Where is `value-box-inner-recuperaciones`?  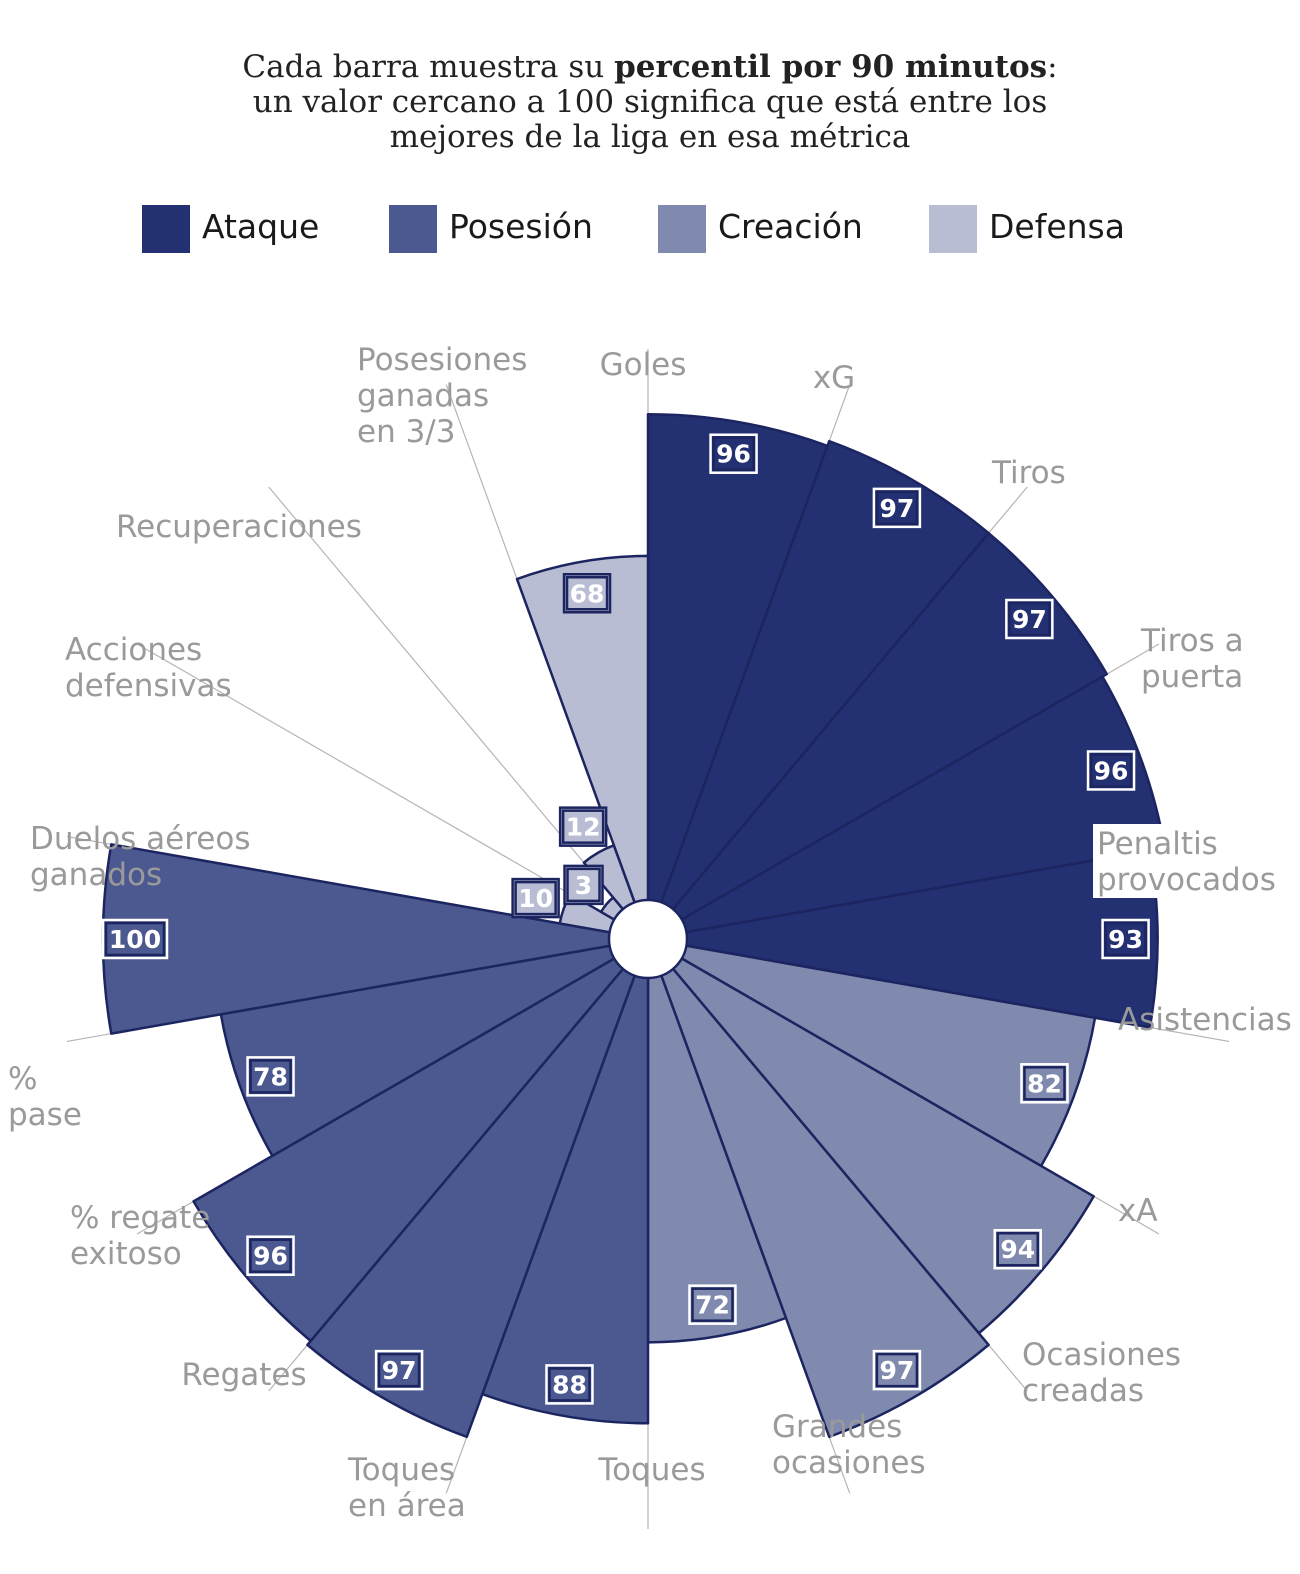 value-box-inner-recuperaciones is located at coordinates (583, 826).